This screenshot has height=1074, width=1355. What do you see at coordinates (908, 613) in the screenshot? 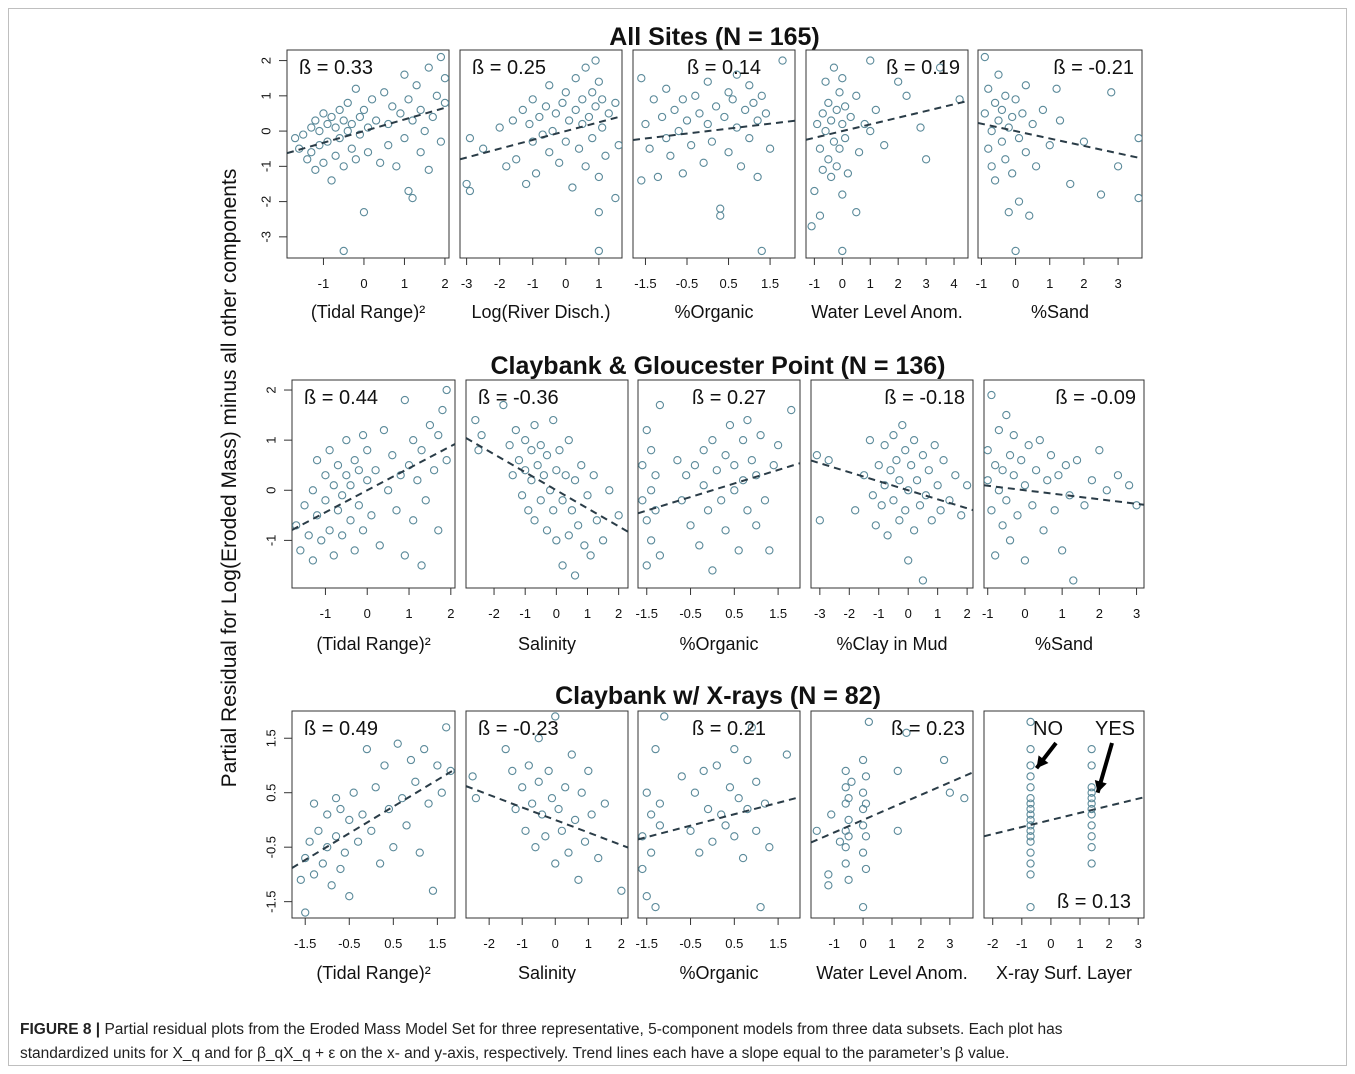
I see `x-tick-label: 0` at bounding box center [908, 613].